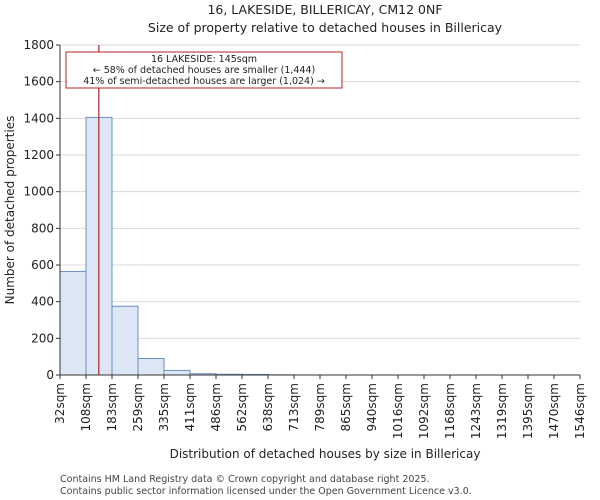 The width and height of the screenshot is (600, 500). What do you see at coordinates (164, 407) in the screenshot?
I see `x-tick-label: 335sqm` at bounding box center [164, 407].